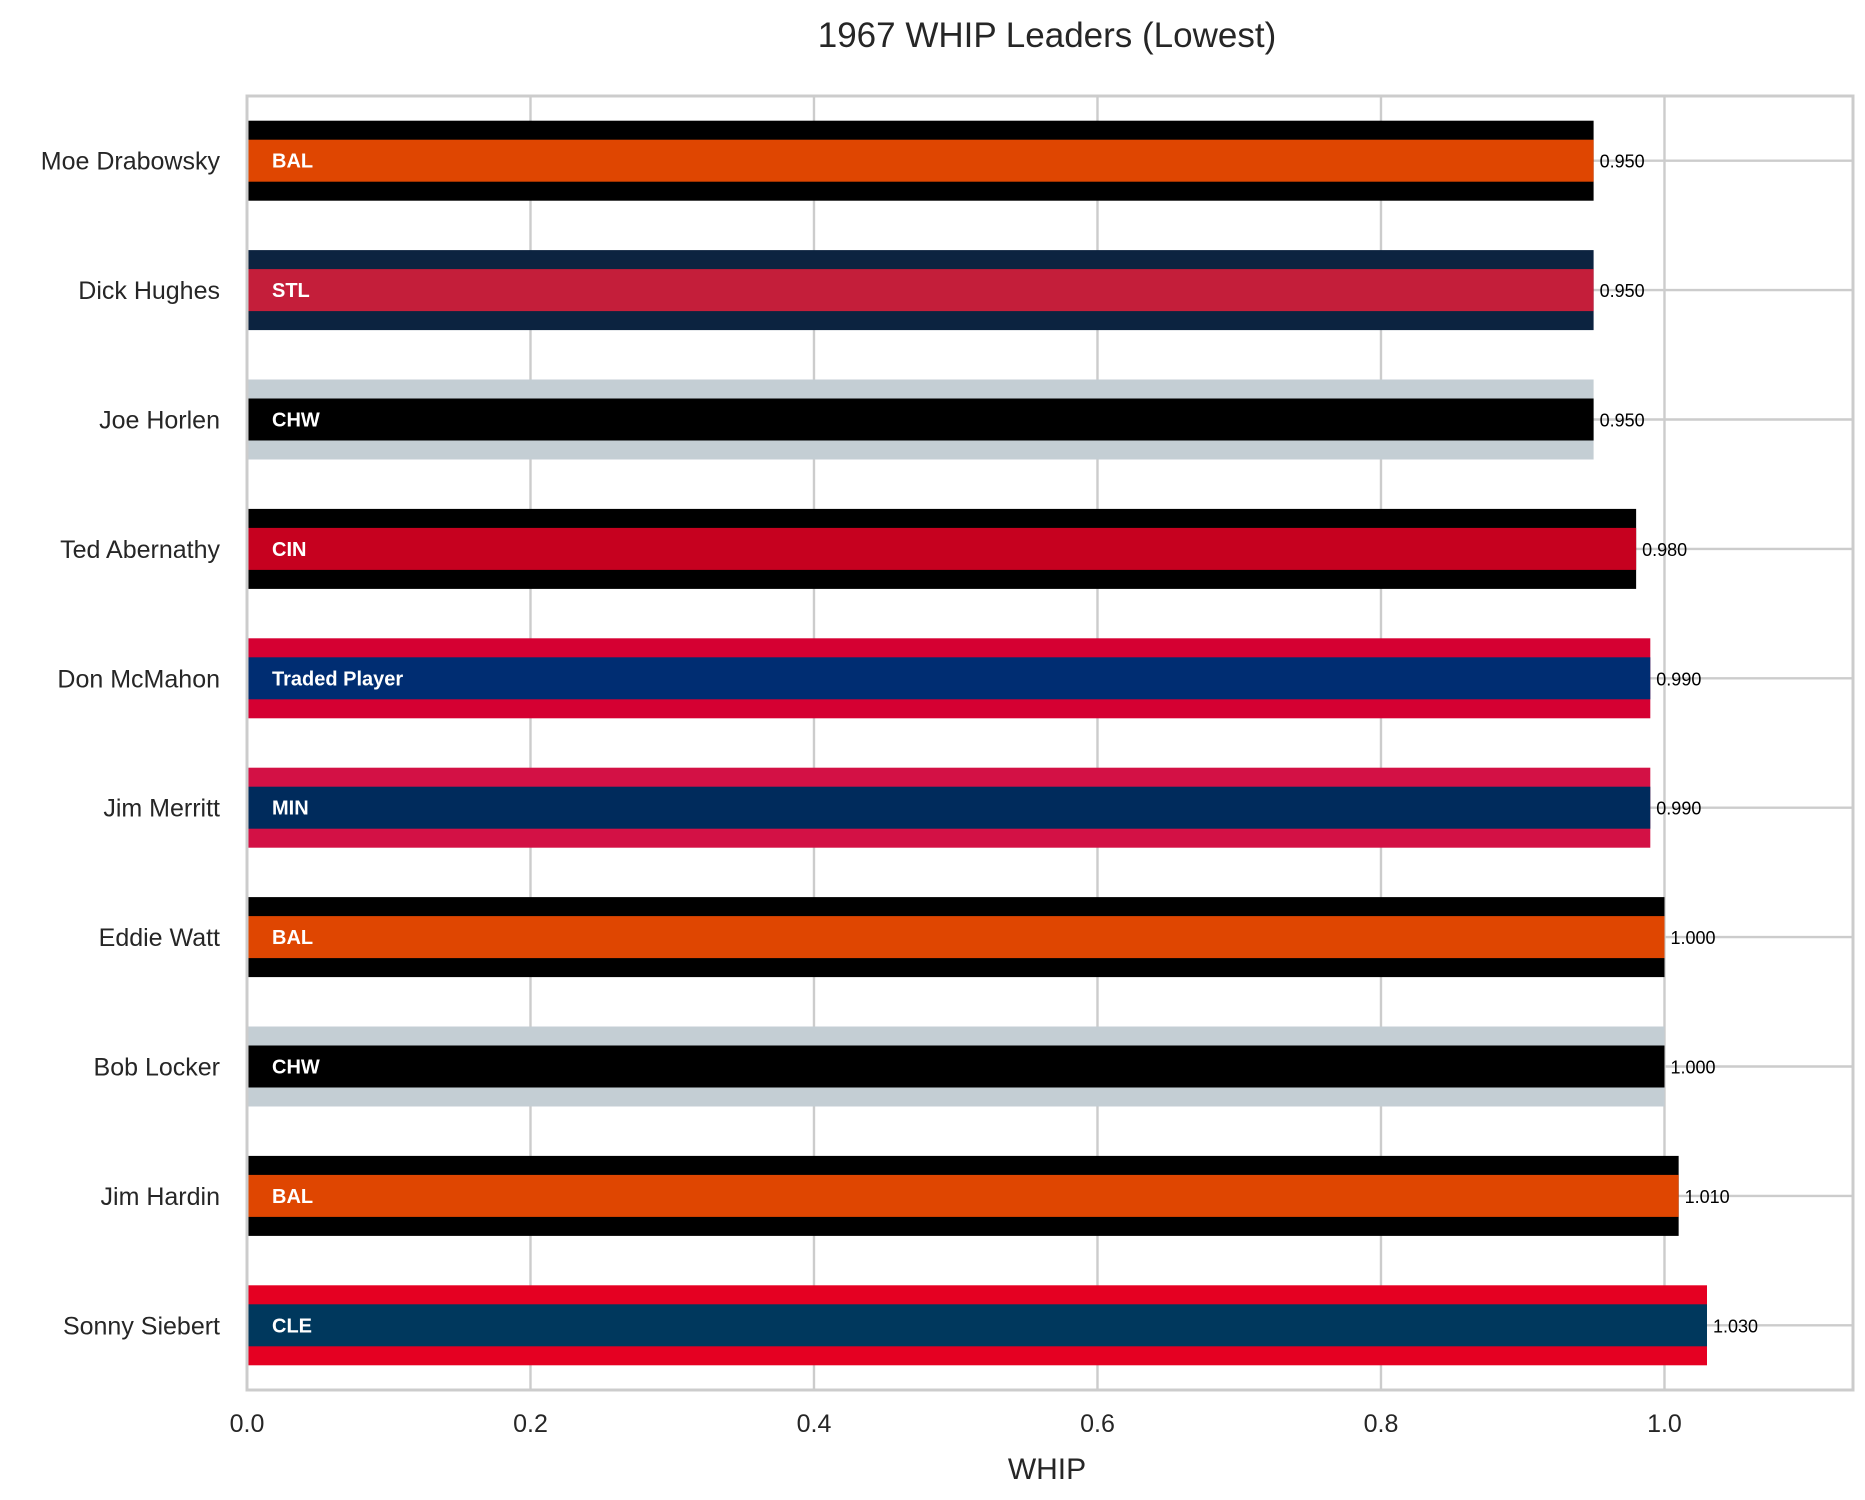 Image resolution: width=1865 pixels, height=1500 pixels. I want to click on team-label: CIN, so click(289, 550).